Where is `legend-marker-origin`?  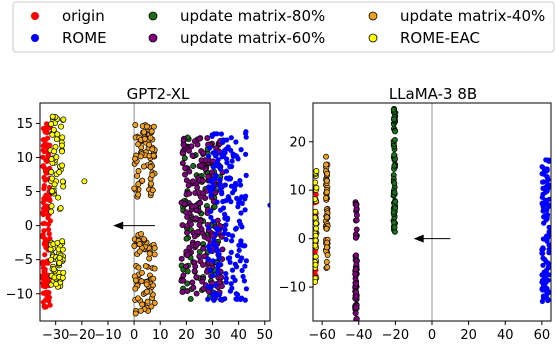 legend-marker-origin is located at coordinates (35, 16).